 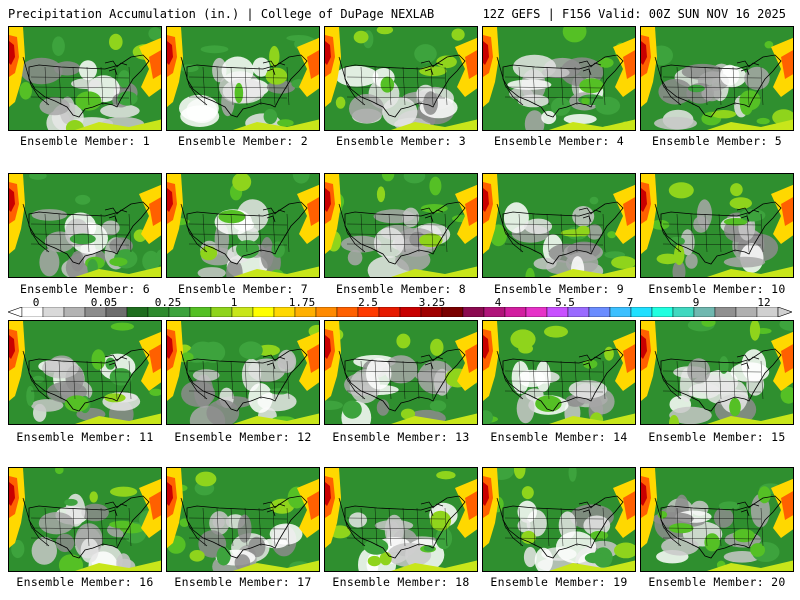 I want to click on scale-tick-label: 12, so click(x=764, y=302).